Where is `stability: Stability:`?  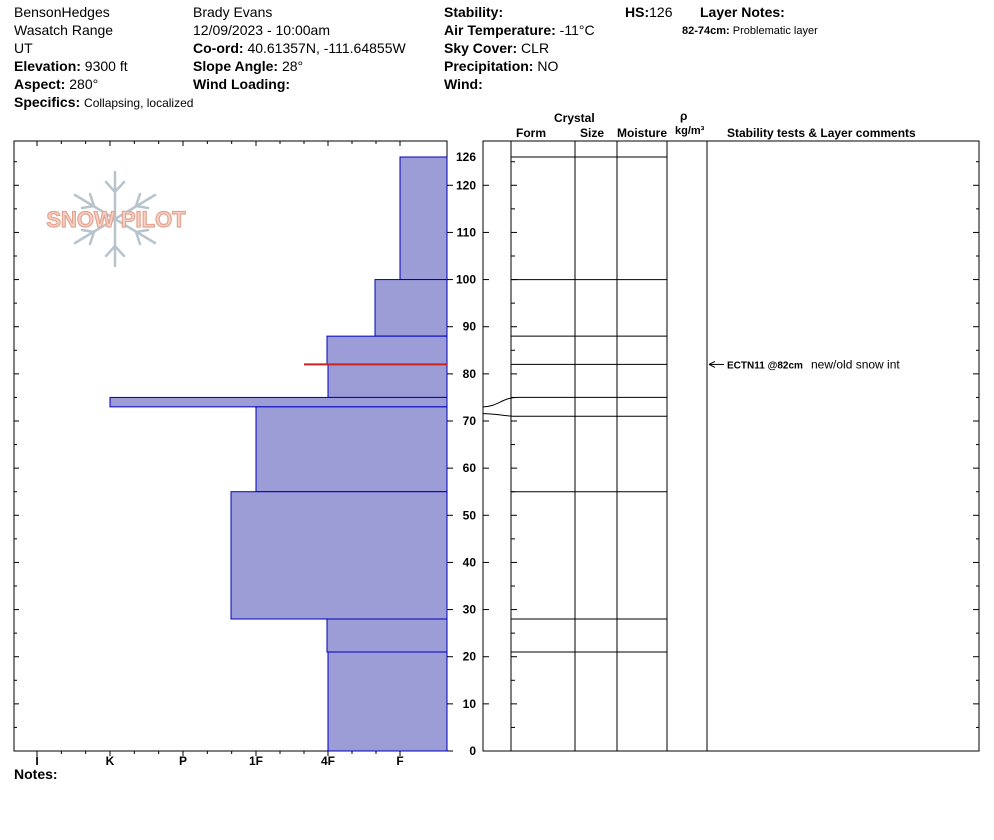
stability: Stability: is located at coordinates (473, 12).